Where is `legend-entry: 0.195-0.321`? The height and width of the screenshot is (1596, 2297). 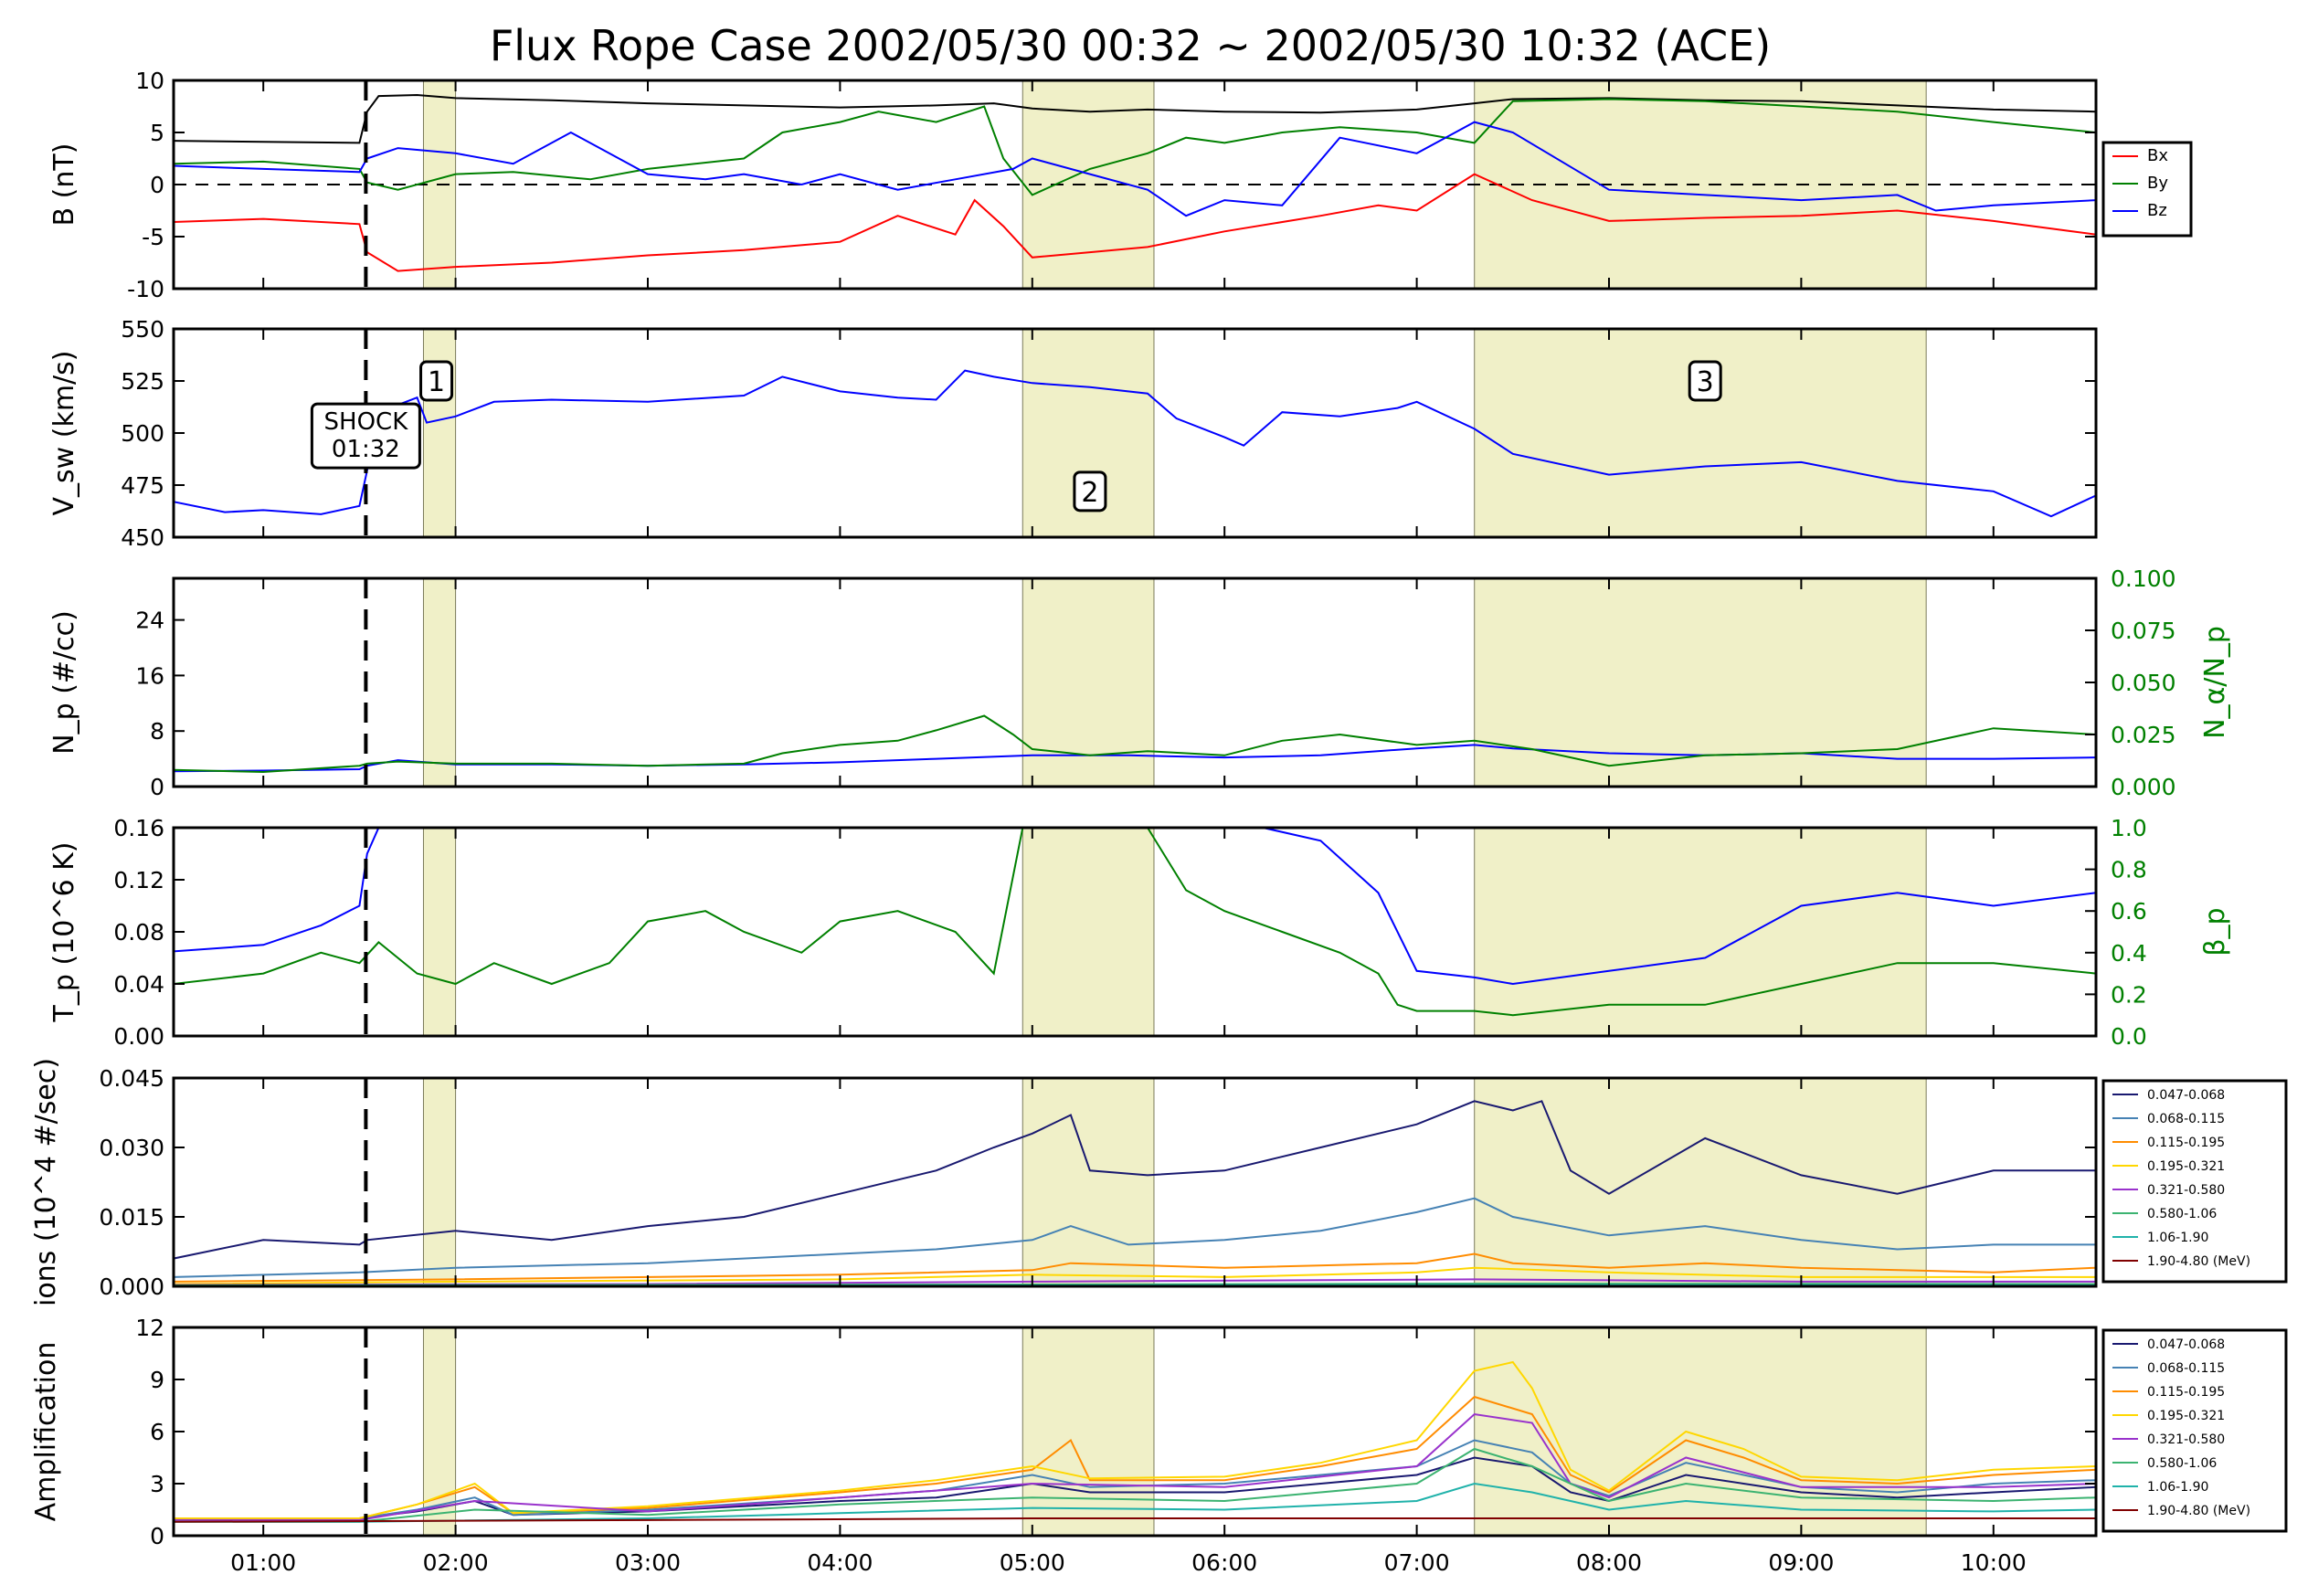 legend-entry: 0.195-0.321 is located at coordinates (2186, 1416).